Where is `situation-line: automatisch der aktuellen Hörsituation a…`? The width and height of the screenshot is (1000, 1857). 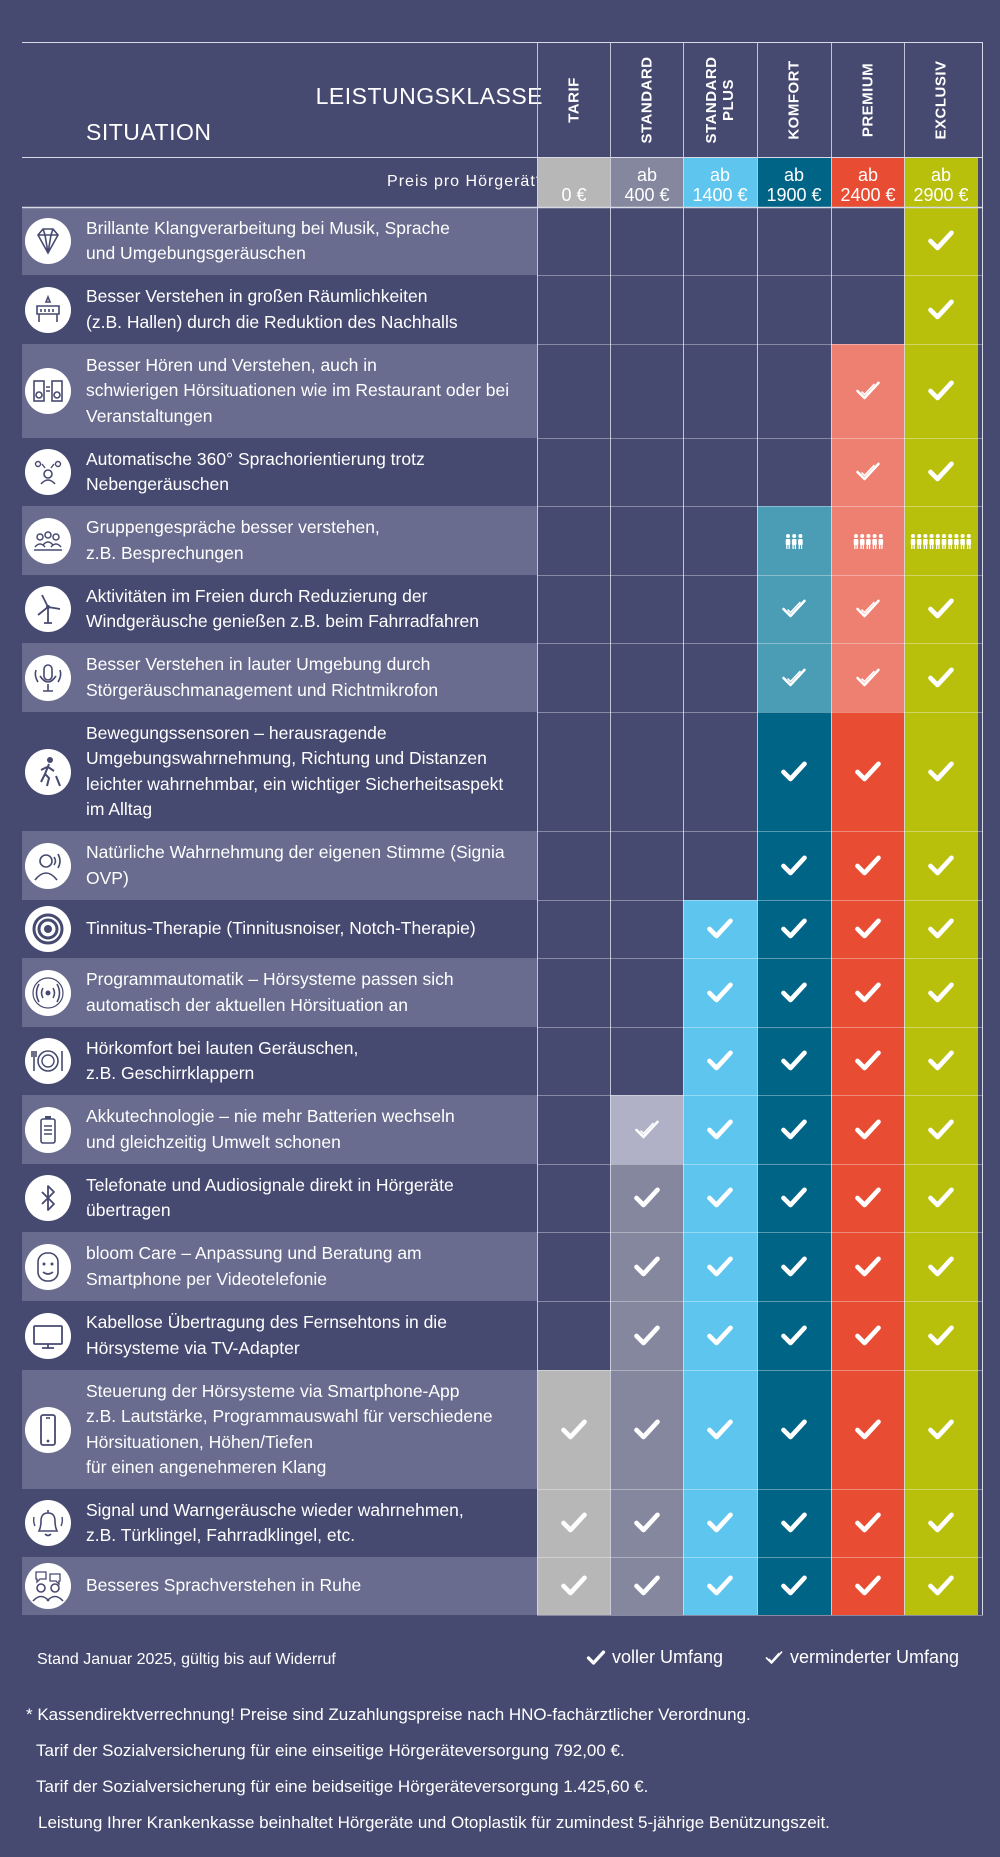 situation-line: automatisch der aktuellen Hörsituation a… is located at coordinates (247, 1004).